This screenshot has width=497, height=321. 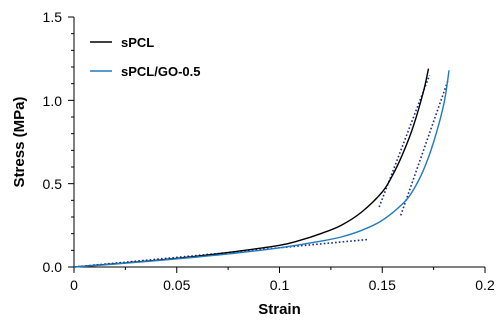 I want to click on y-tick-label: 1.5, so click(x=53, y=17).